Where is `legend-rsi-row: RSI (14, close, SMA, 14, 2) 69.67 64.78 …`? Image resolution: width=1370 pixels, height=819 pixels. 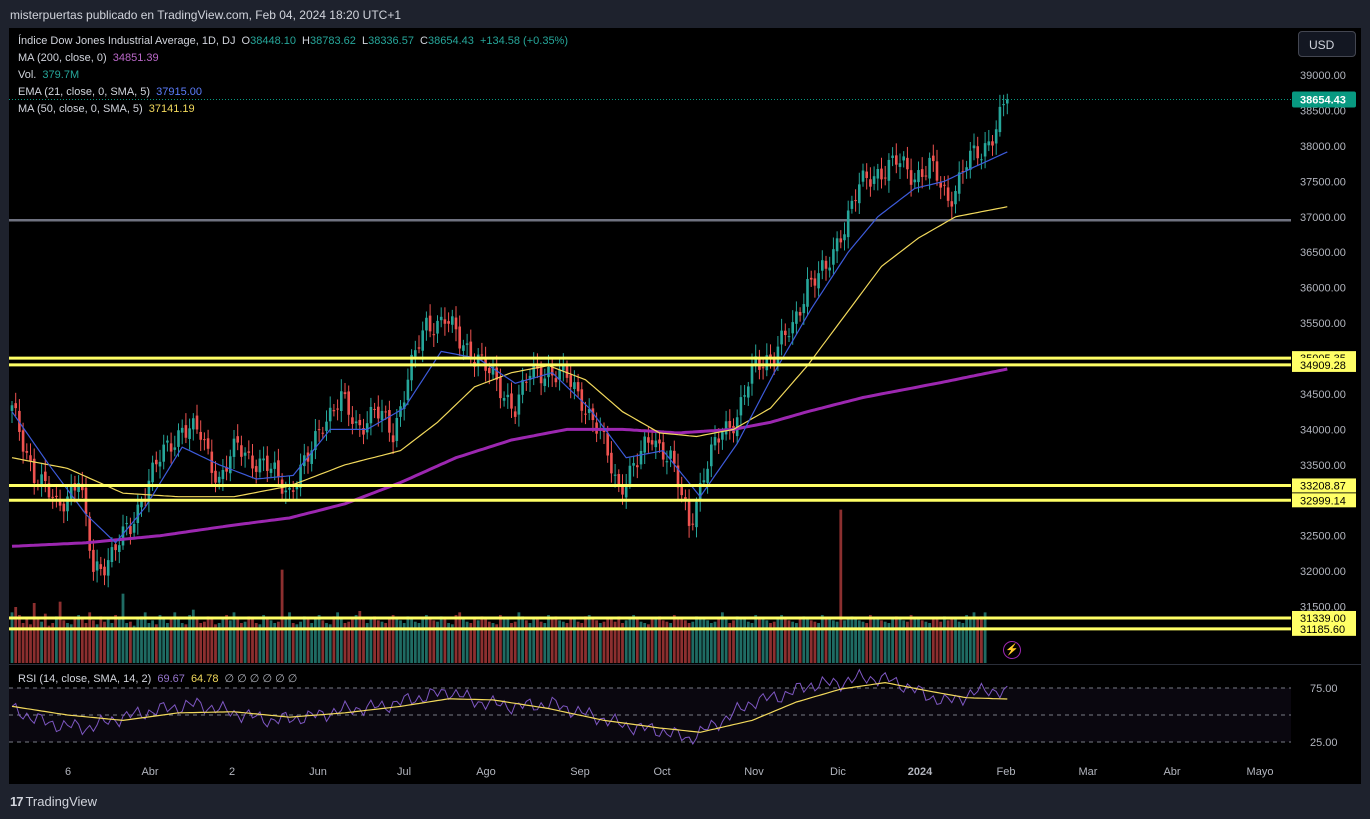 legend-rsi-row: RSI (14, close, SMA, 14, 2) 69.67 64.78 … is located at coordinates (159, 678).